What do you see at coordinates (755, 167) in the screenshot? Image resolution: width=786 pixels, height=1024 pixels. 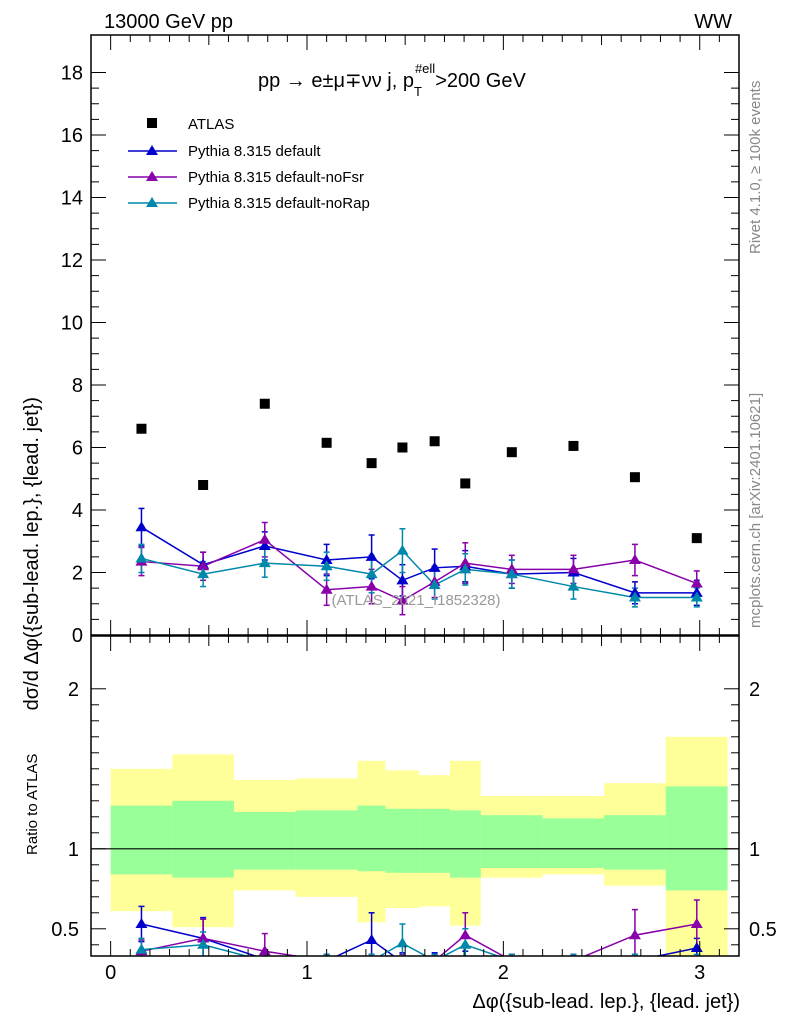 I see `rivet-version-label: Rivet 4.1.0, ≥ 100k events` at bounding box center [755, 167].